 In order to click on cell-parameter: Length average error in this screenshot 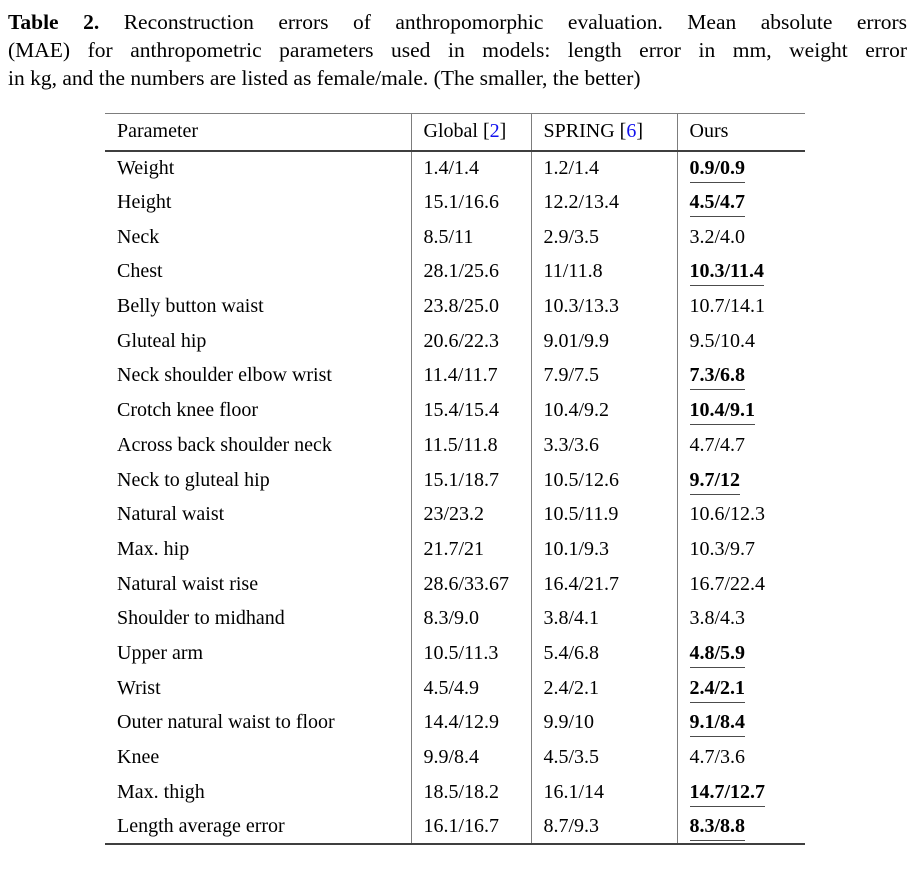, I will do `click(258, 827)`.